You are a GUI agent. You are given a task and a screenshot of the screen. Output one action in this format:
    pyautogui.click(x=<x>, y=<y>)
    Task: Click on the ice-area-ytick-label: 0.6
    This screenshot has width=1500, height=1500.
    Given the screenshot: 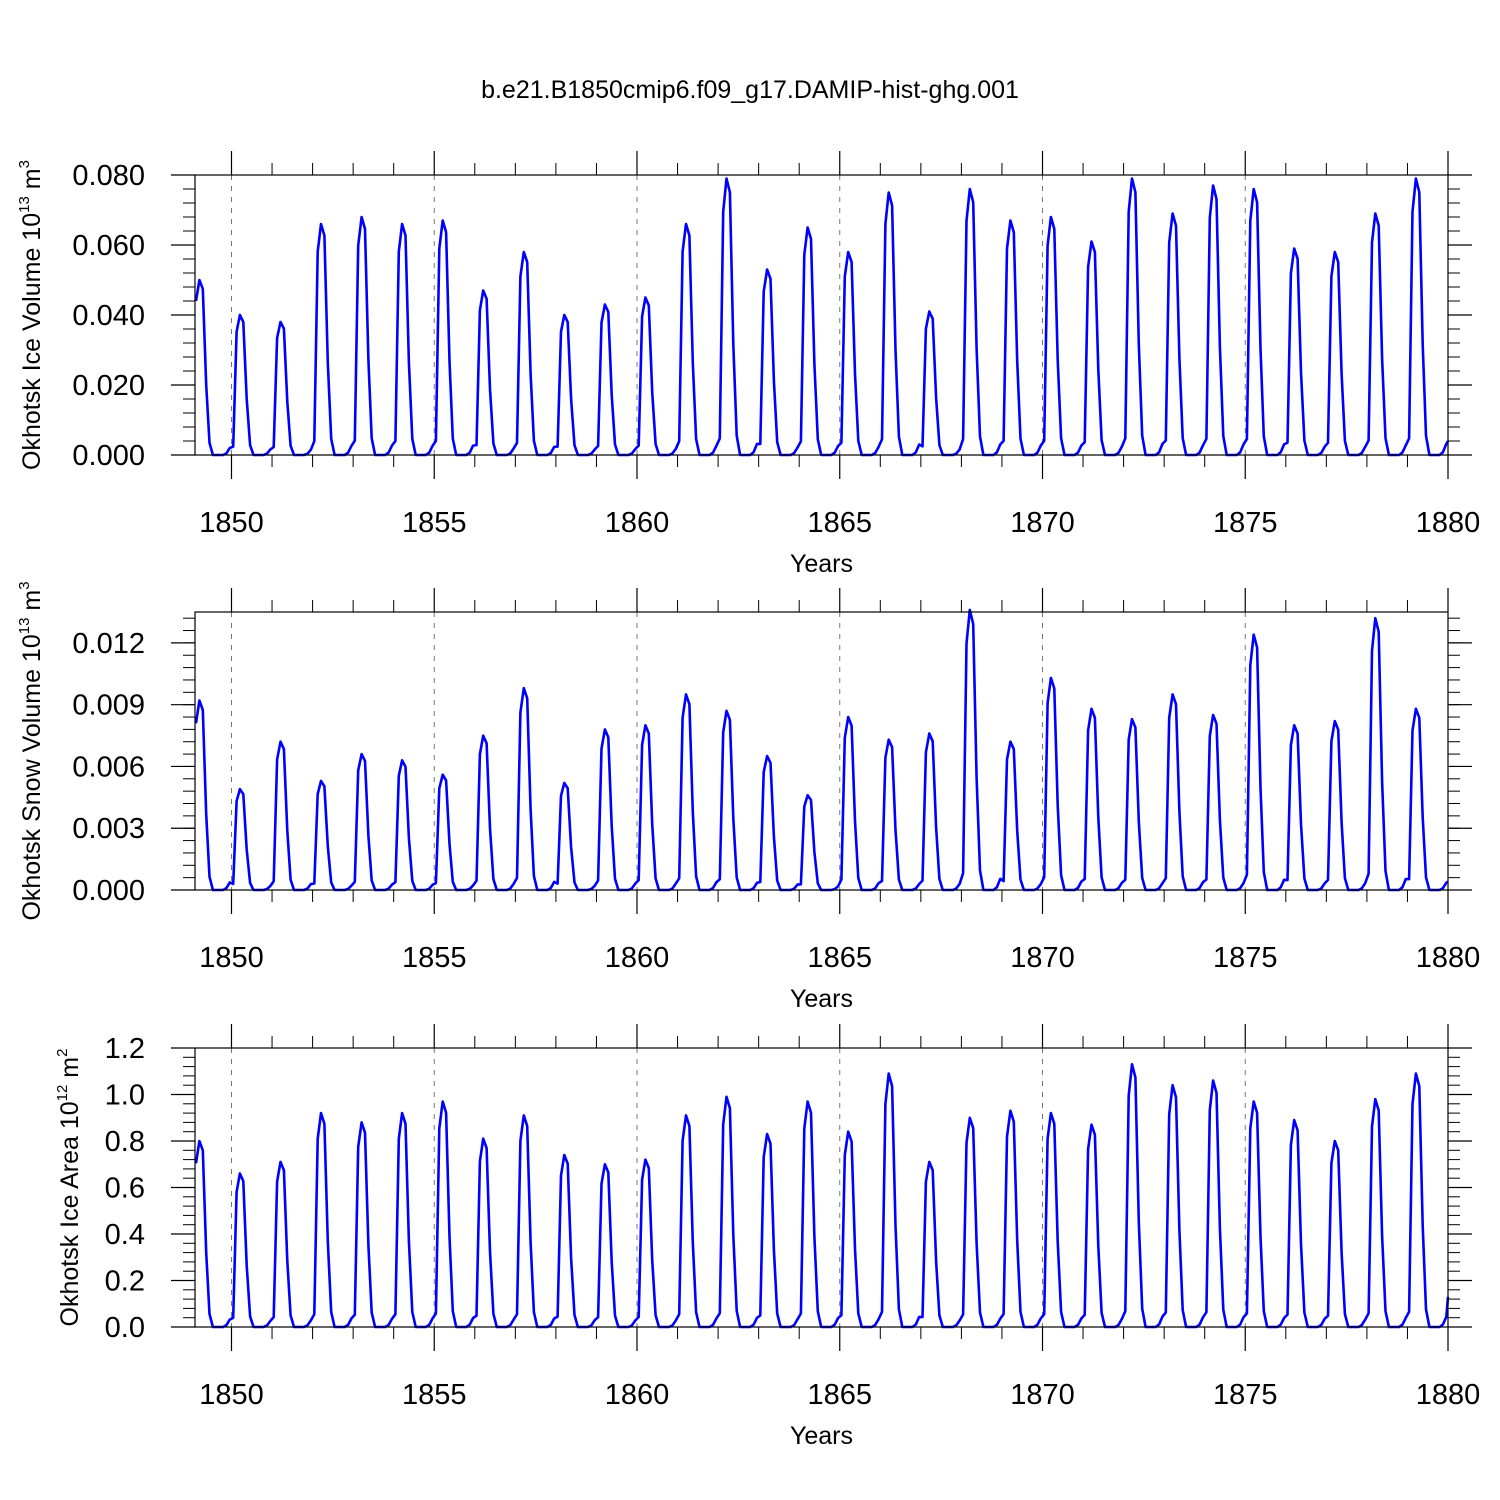 What is the action you would take?
    pyautogui.click(x=125, y=1189)
    